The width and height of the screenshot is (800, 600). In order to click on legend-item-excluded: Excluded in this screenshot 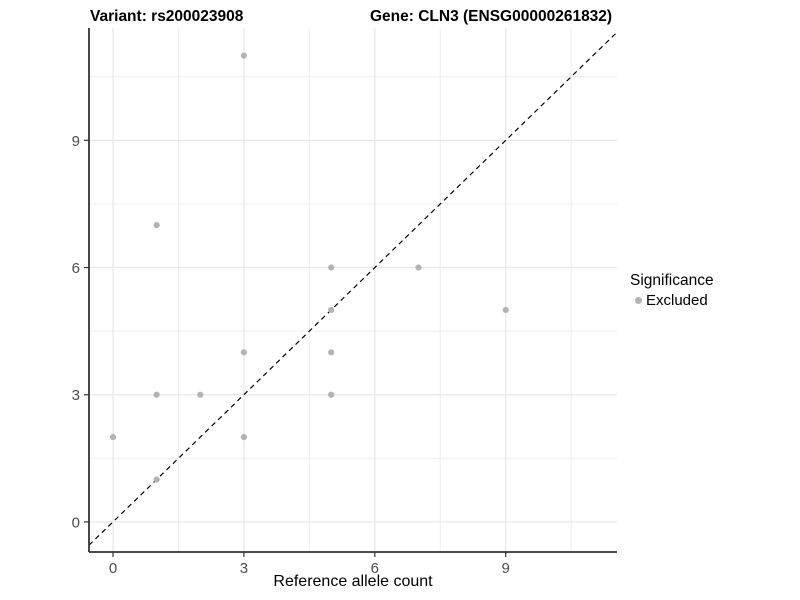, I will do `click(672, 300)`.